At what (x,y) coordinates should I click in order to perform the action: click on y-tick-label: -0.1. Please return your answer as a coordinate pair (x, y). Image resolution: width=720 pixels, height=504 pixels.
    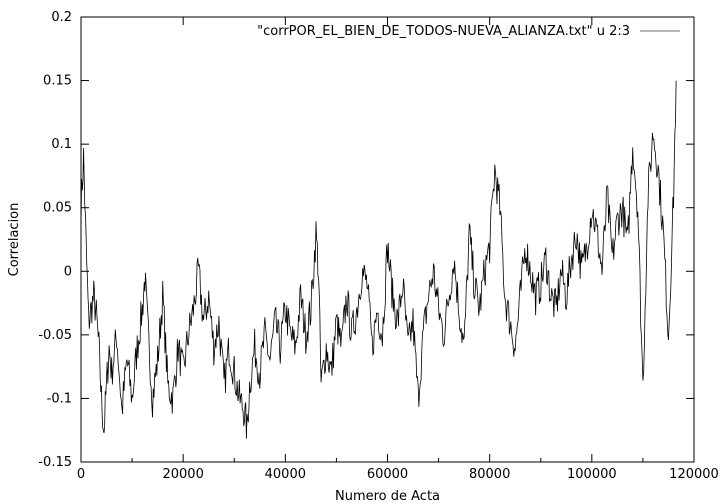
    Looking at the image, I should click on (59, 398).